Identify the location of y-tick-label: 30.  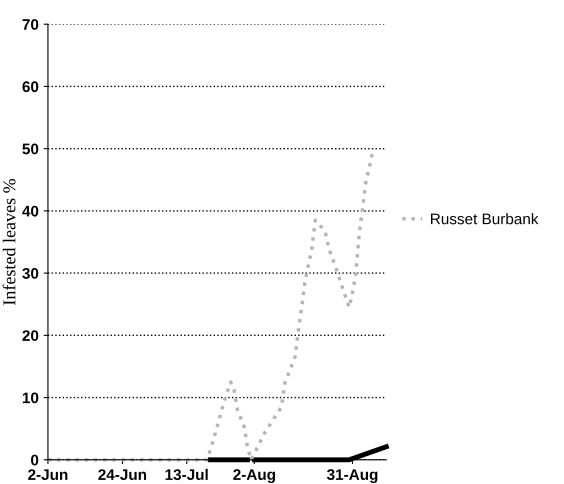
(30, 273).